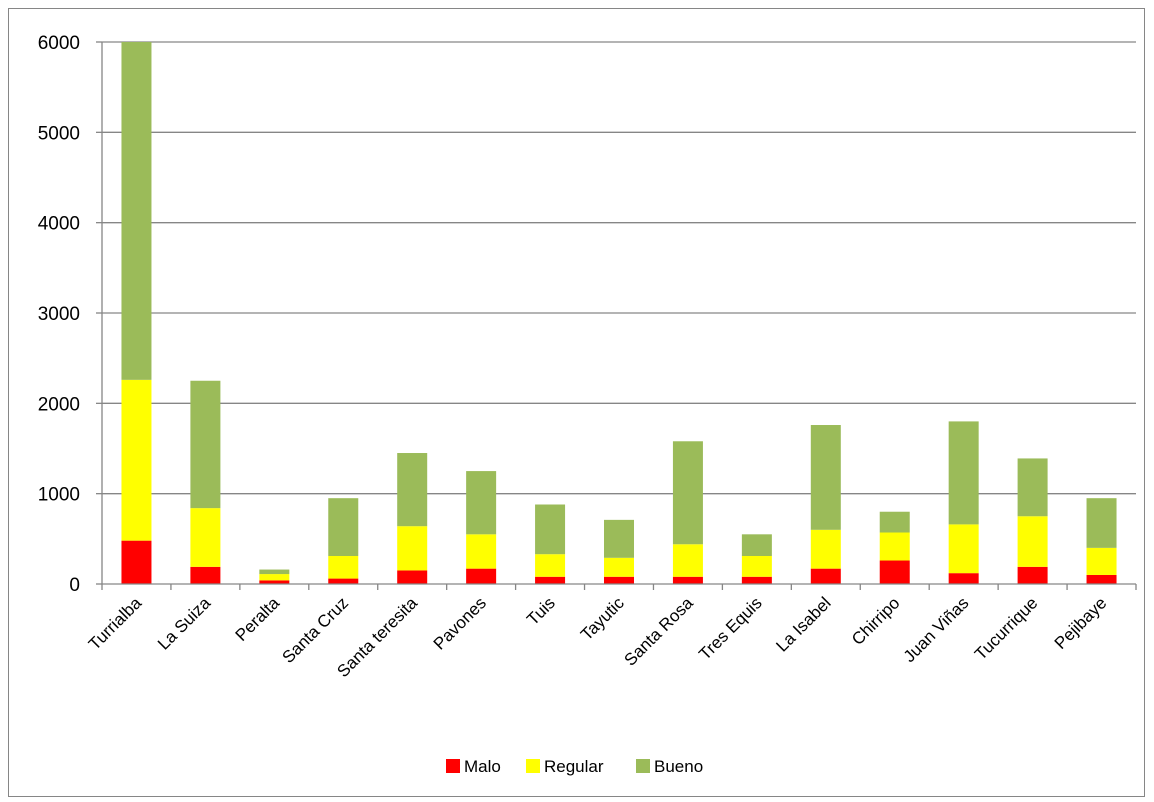 This screenshot has height=802, width=1154. I want to click on x-tick-label: Juan Viñas, so click(936, 629).